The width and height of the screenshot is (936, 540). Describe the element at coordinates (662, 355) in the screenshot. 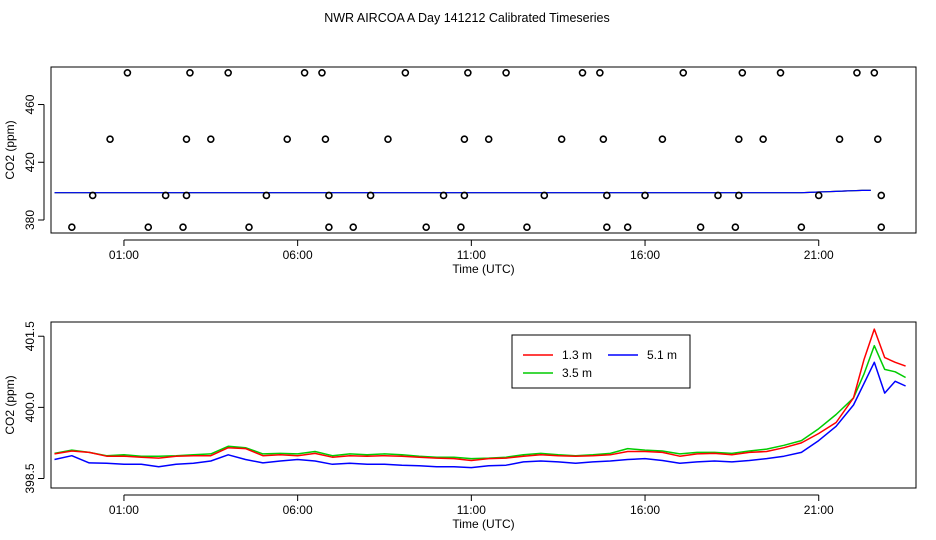

I see `legend-entry: 5.1 m` at that location.